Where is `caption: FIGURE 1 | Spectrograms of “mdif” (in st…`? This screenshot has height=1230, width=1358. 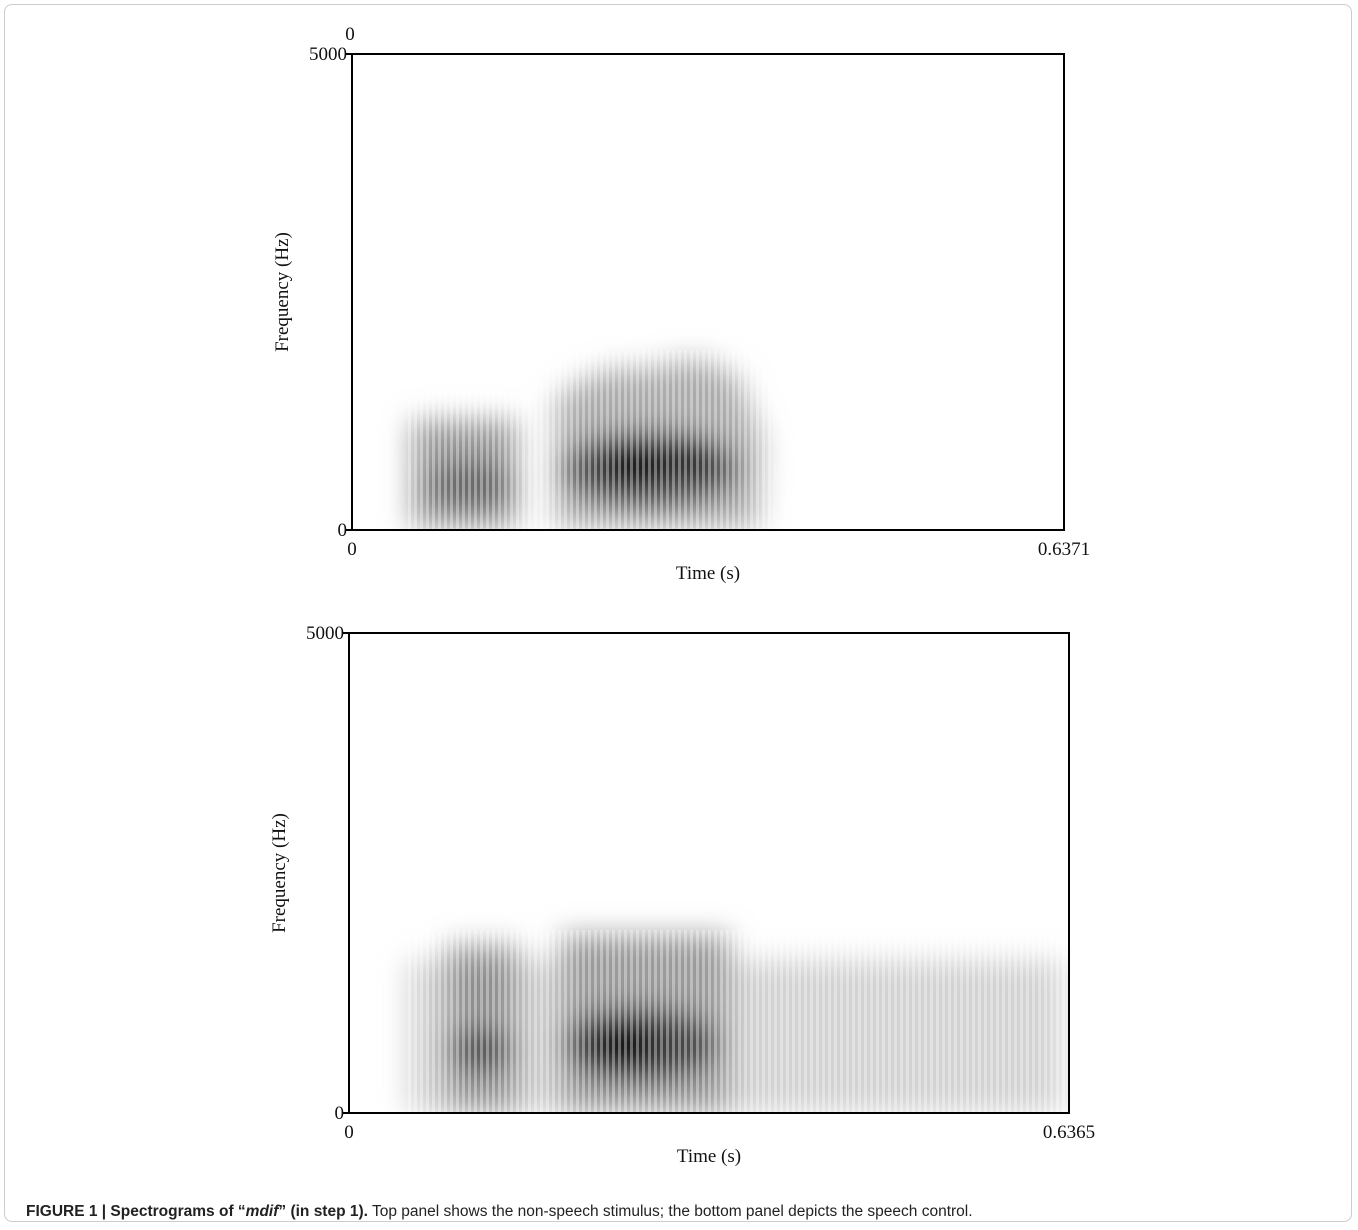 caption: FIGURE 1 | Spectrograms of “mdif” (in st… is located at coordinates (499, 1212).